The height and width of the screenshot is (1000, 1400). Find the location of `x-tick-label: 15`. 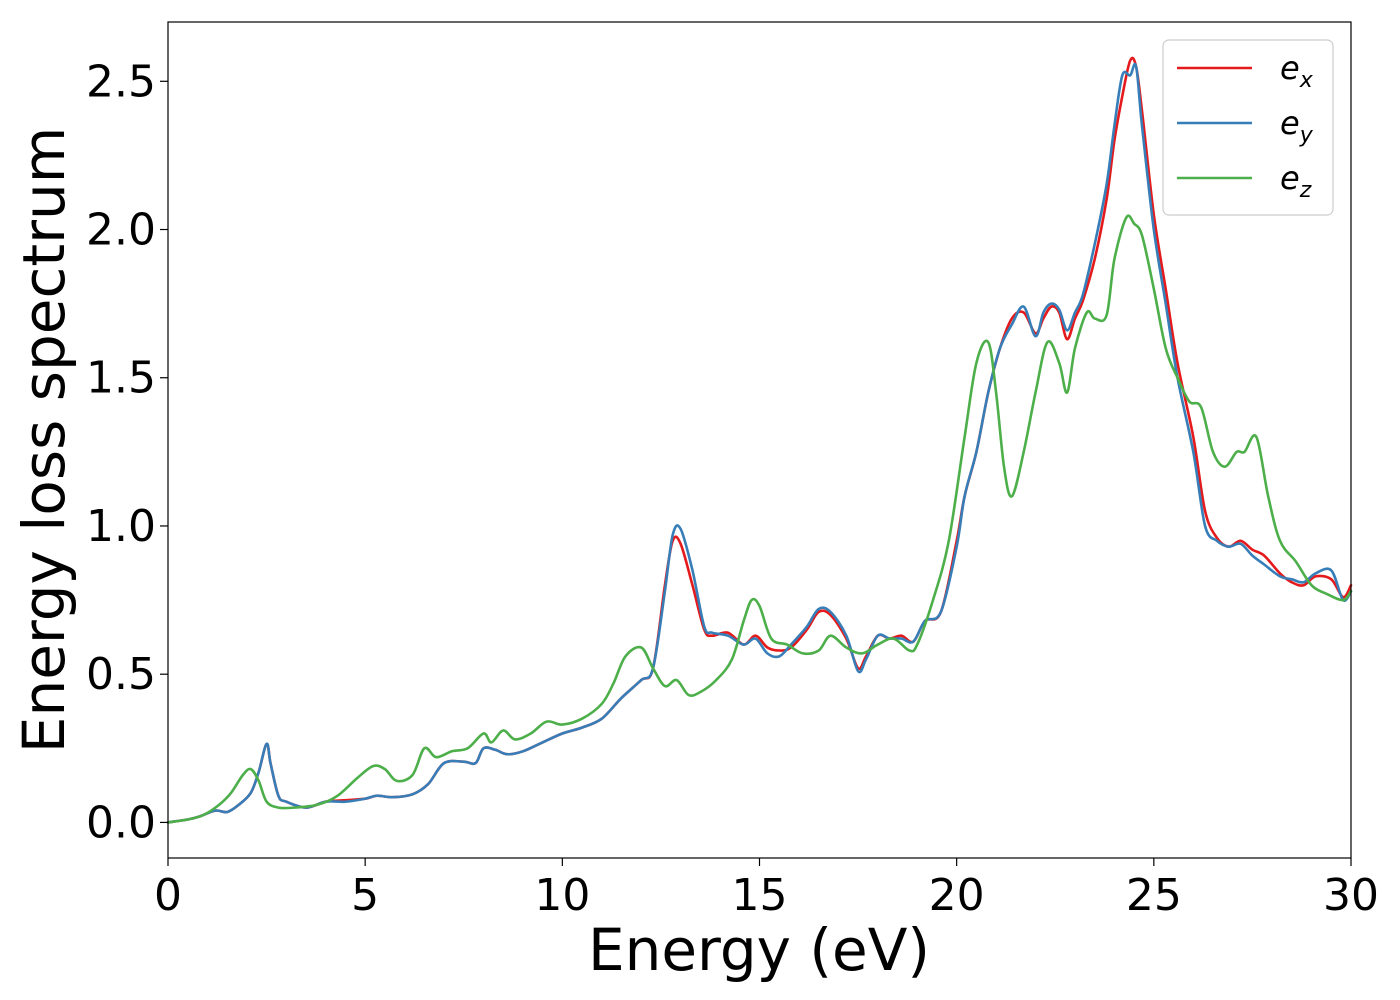

x-tick-label: 15 is located at coordinates (760, 895).